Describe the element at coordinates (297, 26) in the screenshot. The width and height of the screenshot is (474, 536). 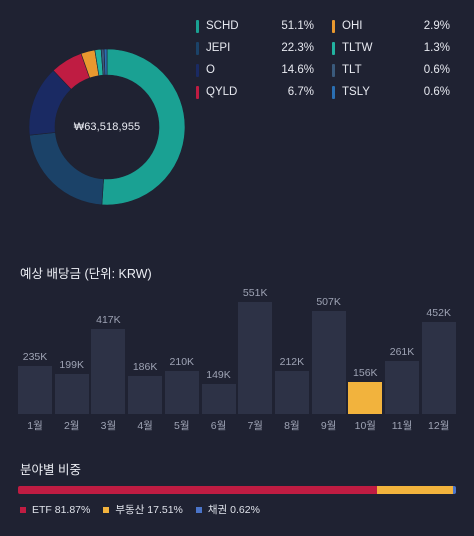
I see `legend-percent: 51.1%` at that location.